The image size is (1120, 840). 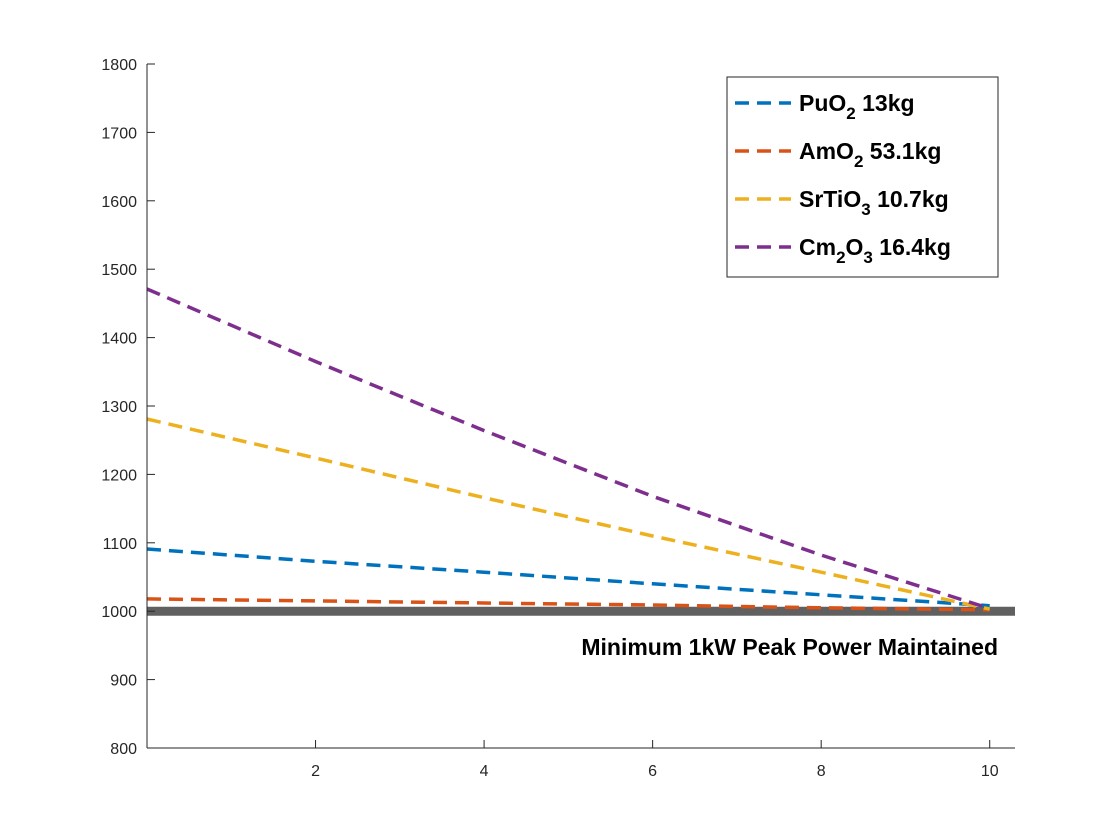 What do you see at coordinates (119, 65) in the screenshot?
I see `y-tick-label: 1800` at bounding box center [119, 65].